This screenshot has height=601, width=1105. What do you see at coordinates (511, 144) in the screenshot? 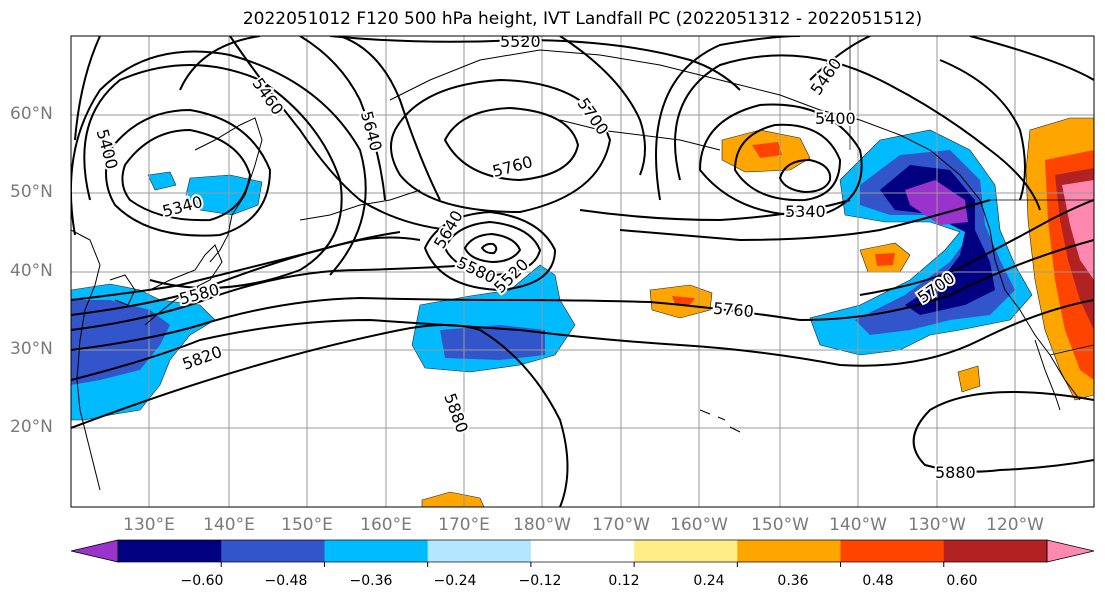
I see `contour-5760-ring` at bounding box center [511, 144].